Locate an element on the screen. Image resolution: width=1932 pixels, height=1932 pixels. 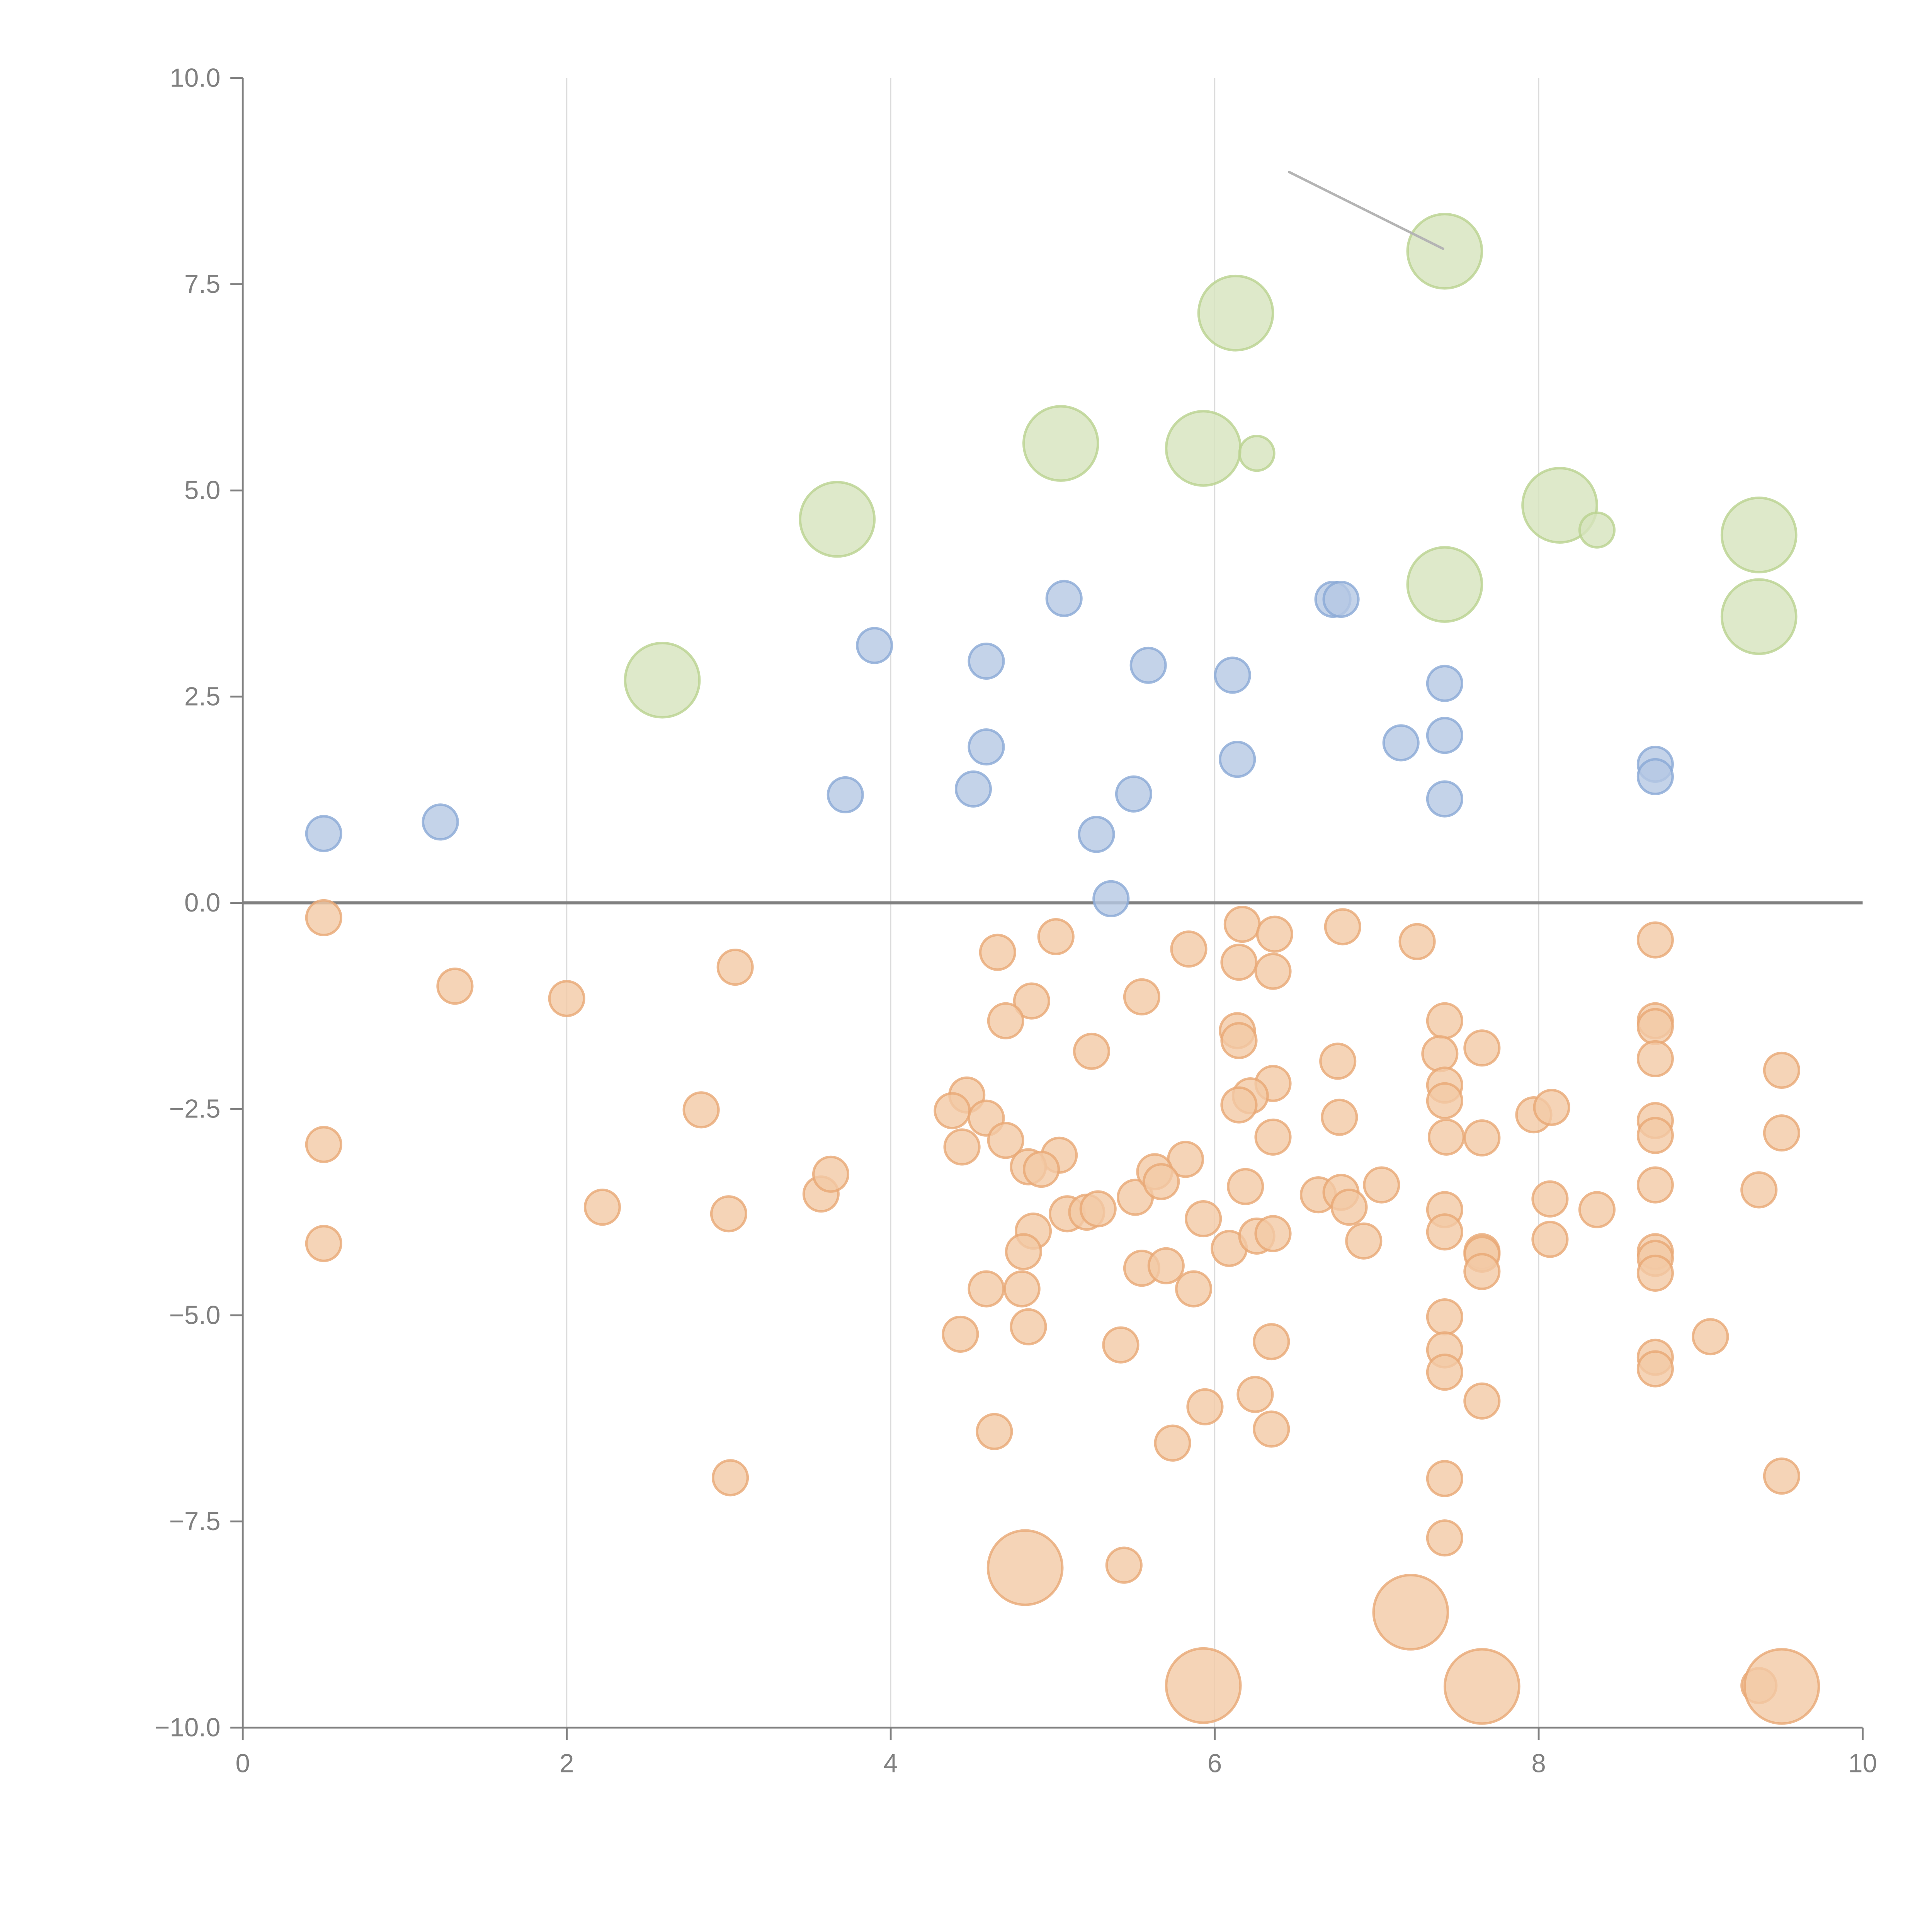
y-tick-label: −2.5 is located at coordinates (195, 1109).